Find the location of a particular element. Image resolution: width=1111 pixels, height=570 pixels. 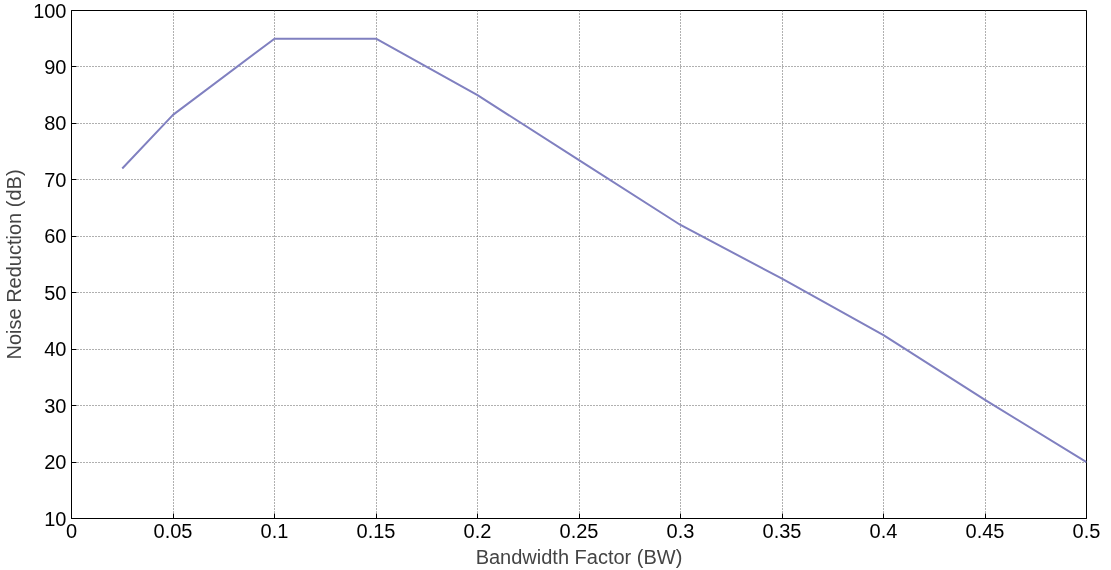

y-tick-label: 90 is located at coordinates (55, 66).